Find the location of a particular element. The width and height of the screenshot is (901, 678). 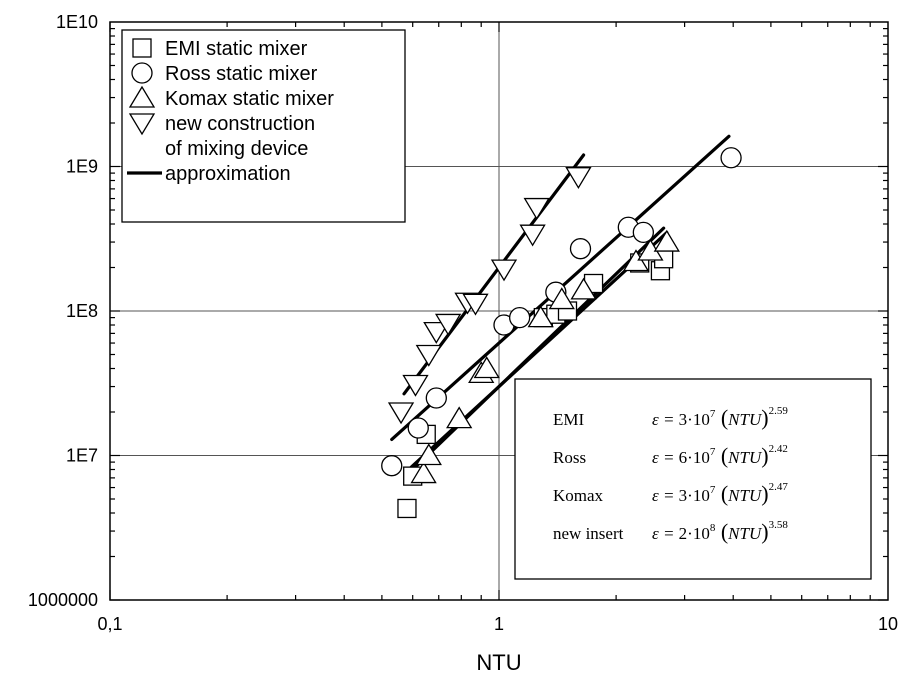

equation-formula: ε = 2·108 (NTU)3.58 is located at coordinates (720, 531).